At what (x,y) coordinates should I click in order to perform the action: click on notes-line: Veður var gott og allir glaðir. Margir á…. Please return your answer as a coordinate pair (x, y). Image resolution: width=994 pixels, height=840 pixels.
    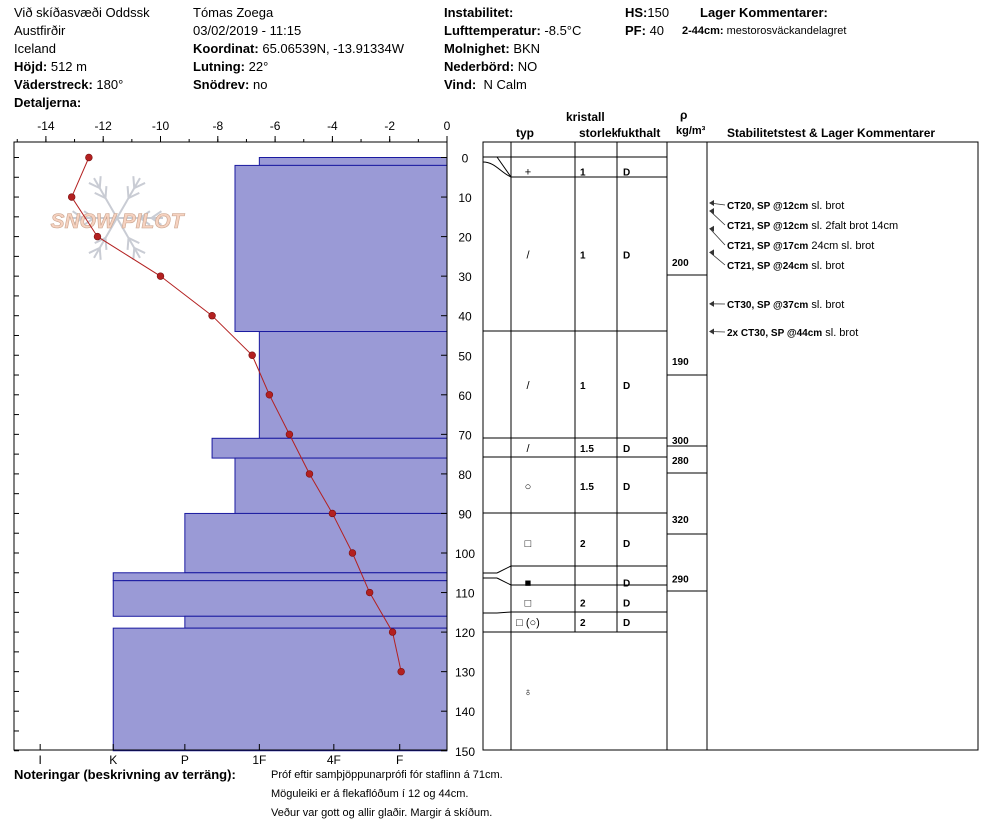
    Looking at the image, I should click on (382, 813).